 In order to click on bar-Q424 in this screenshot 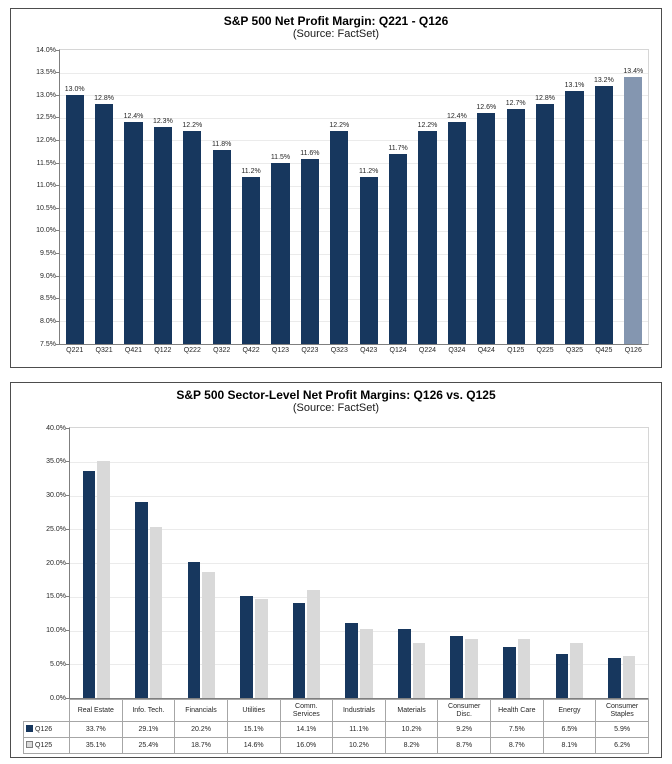, I will do `click(486, 228)`.